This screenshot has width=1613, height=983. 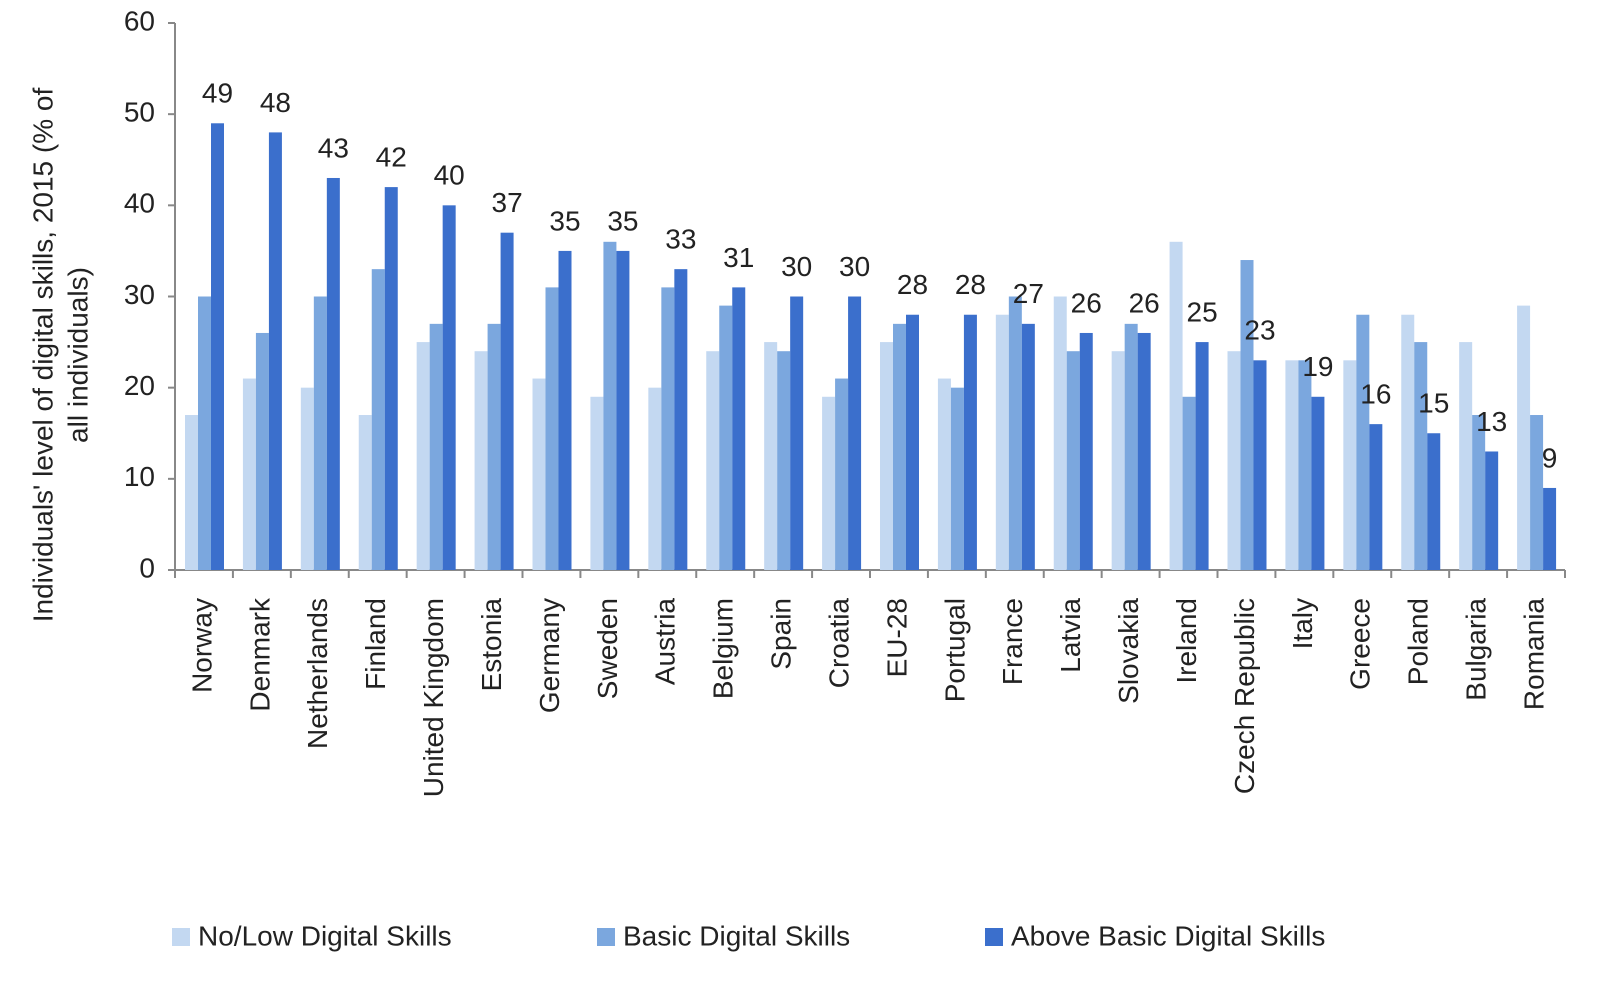 I want to click on data-label: 35, so click(x=564, y=220).